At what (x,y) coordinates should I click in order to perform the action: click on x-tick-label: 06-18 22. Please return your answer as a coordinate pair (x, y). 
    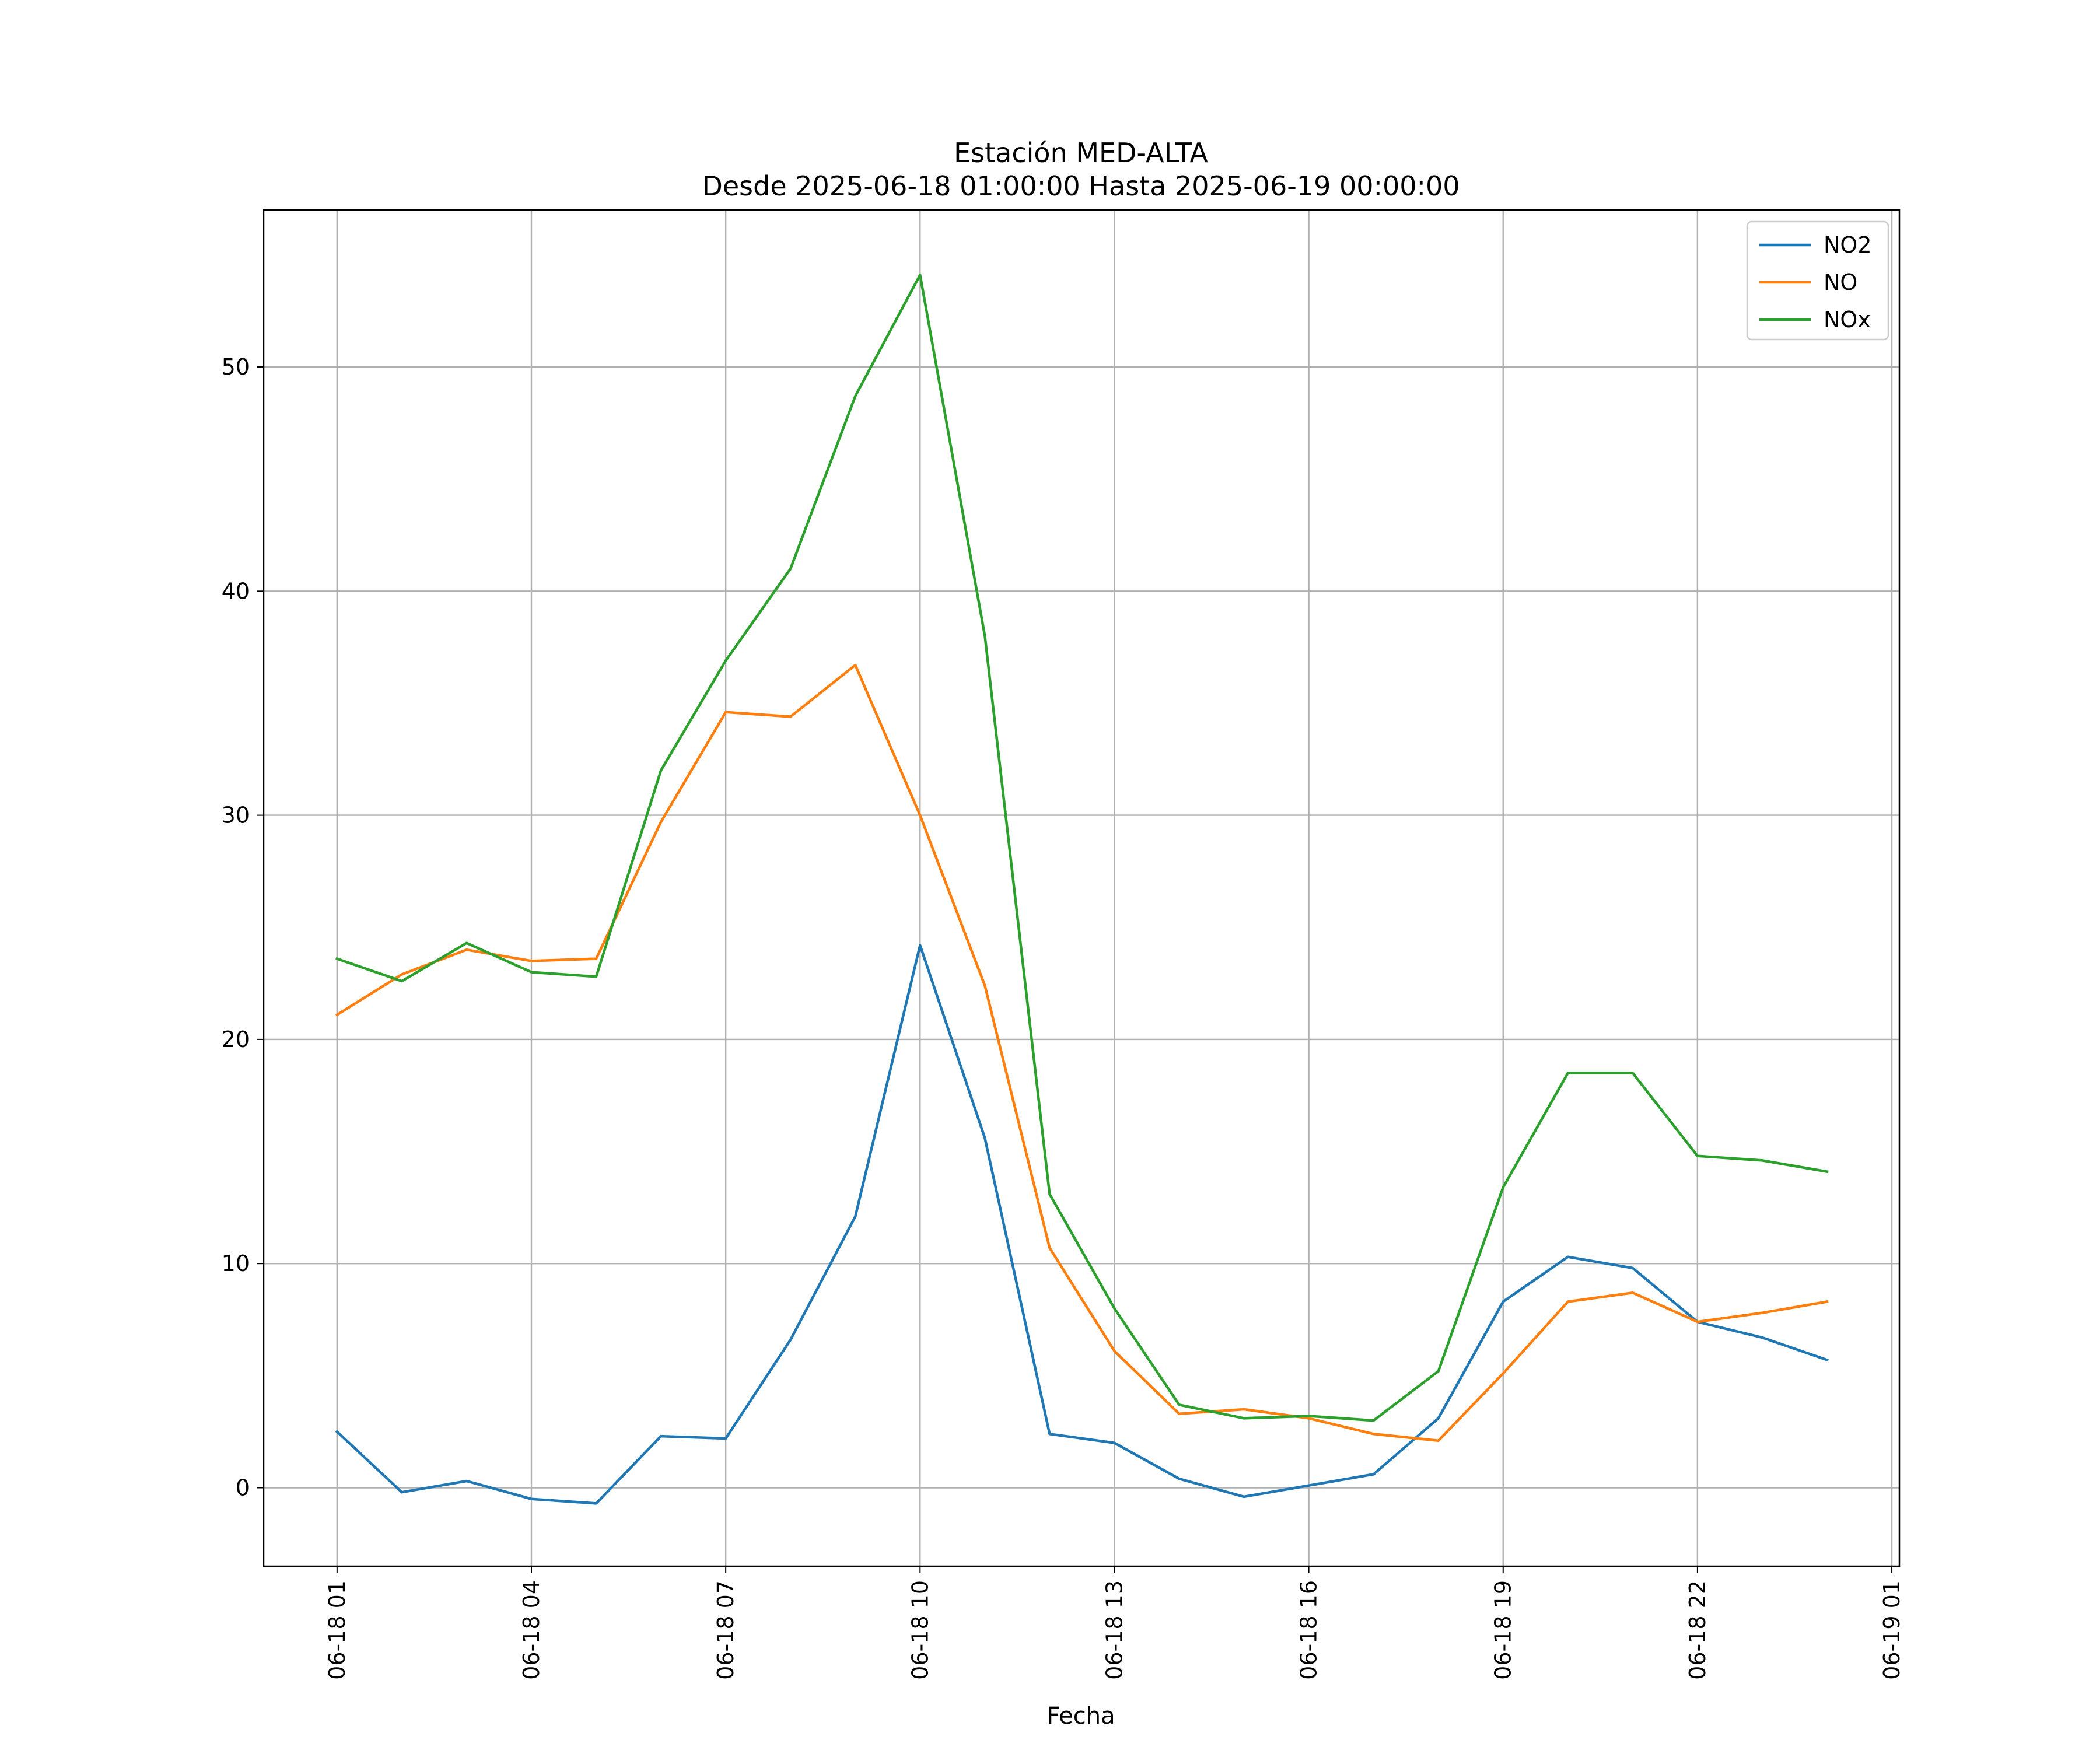
    Looking at the image, I should click on (1697, 1630).